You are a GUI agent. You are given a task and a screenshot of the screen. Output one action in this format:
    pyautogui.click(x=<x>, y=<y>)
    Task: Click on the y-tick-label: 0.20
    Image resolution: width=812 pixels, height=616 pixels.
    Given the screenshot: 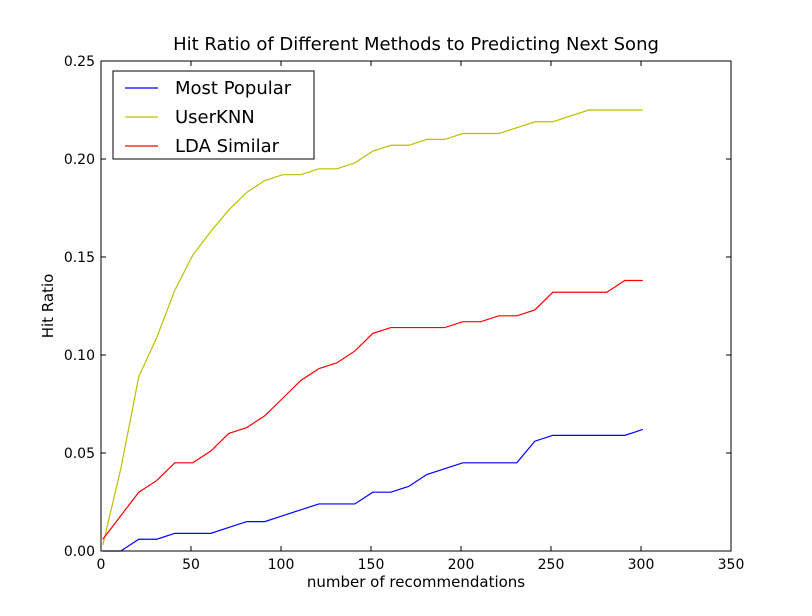 What is the action you would take?
    pyautogui.click(x=79, y=160)
    